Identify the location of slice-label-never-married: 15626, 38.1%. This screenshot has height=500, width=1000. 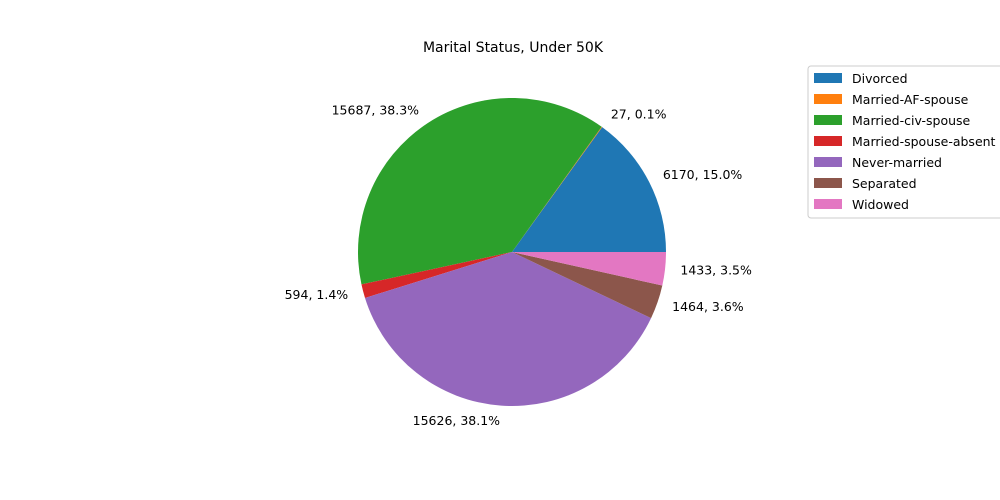
(457, 420).